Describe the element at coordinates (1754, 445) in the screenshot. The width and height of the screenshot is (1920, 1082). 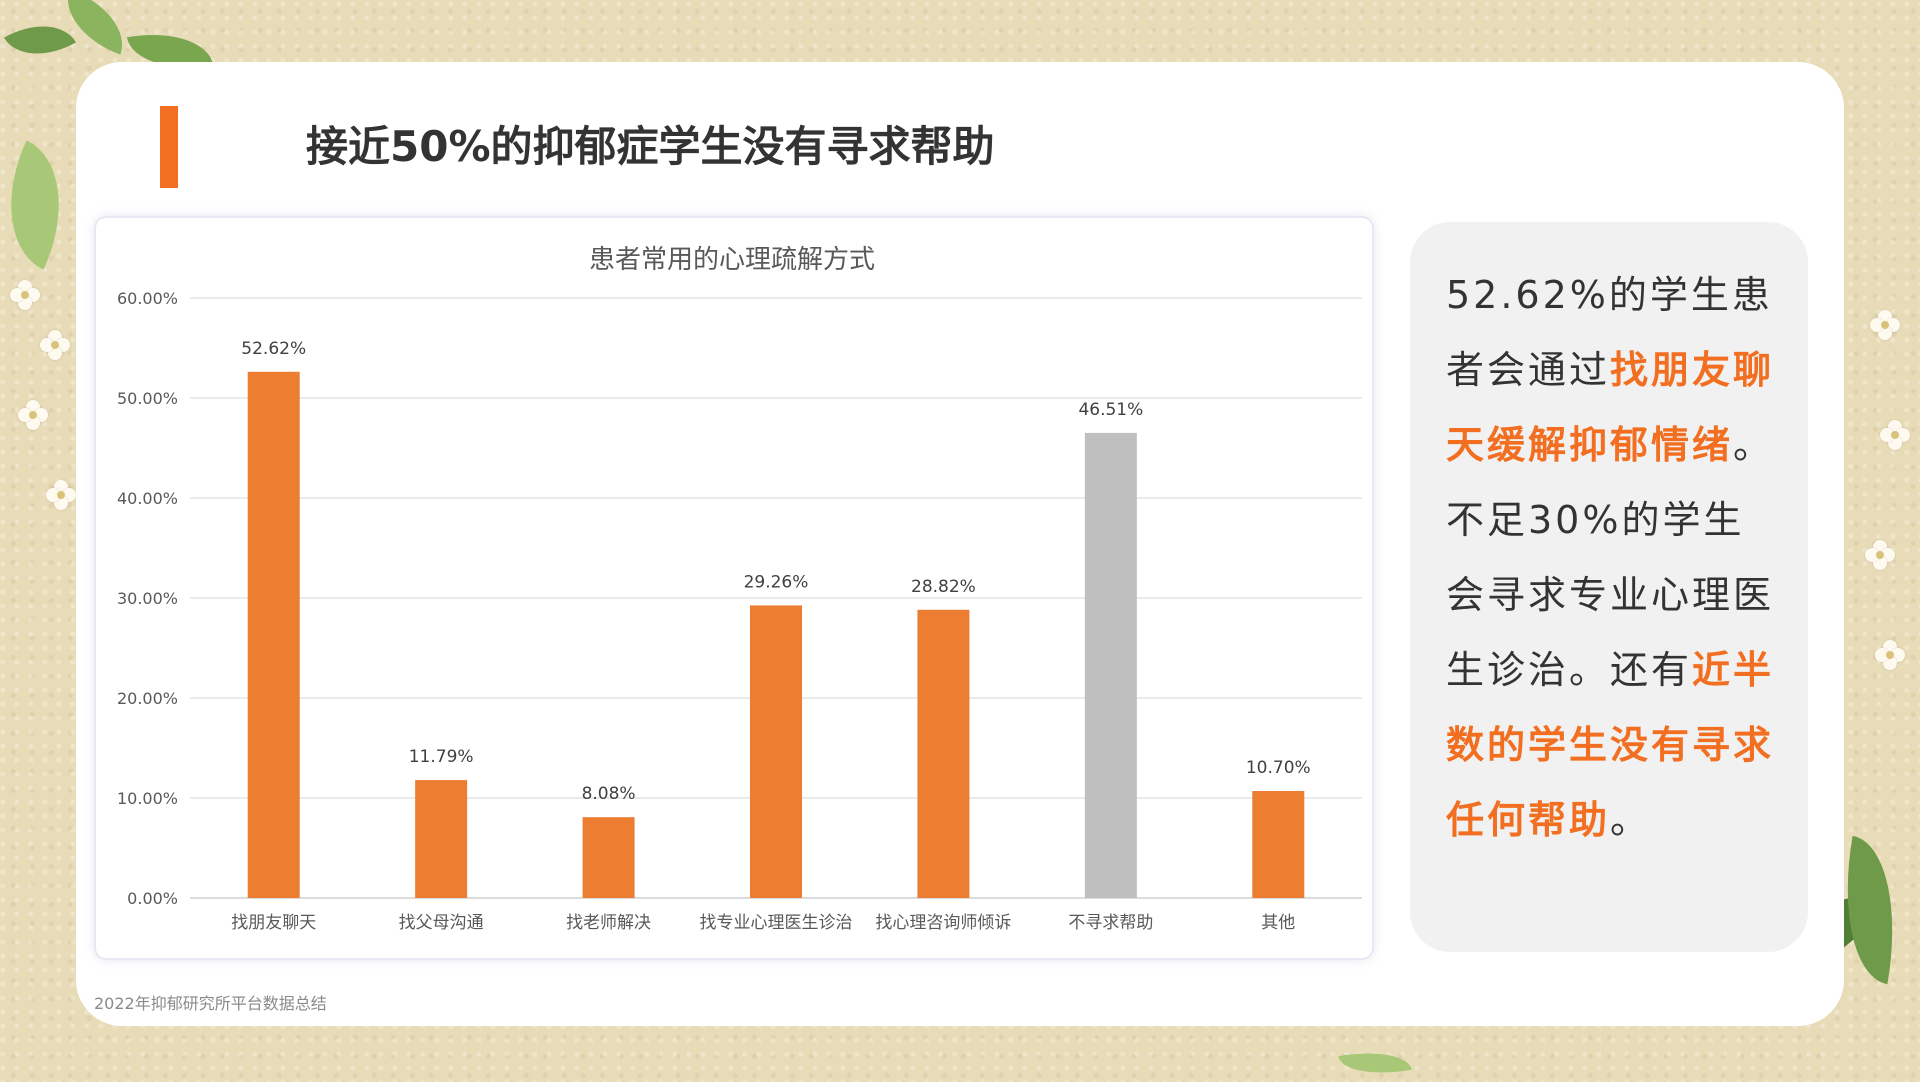
I see `summary-p1-c: 。` at that location.